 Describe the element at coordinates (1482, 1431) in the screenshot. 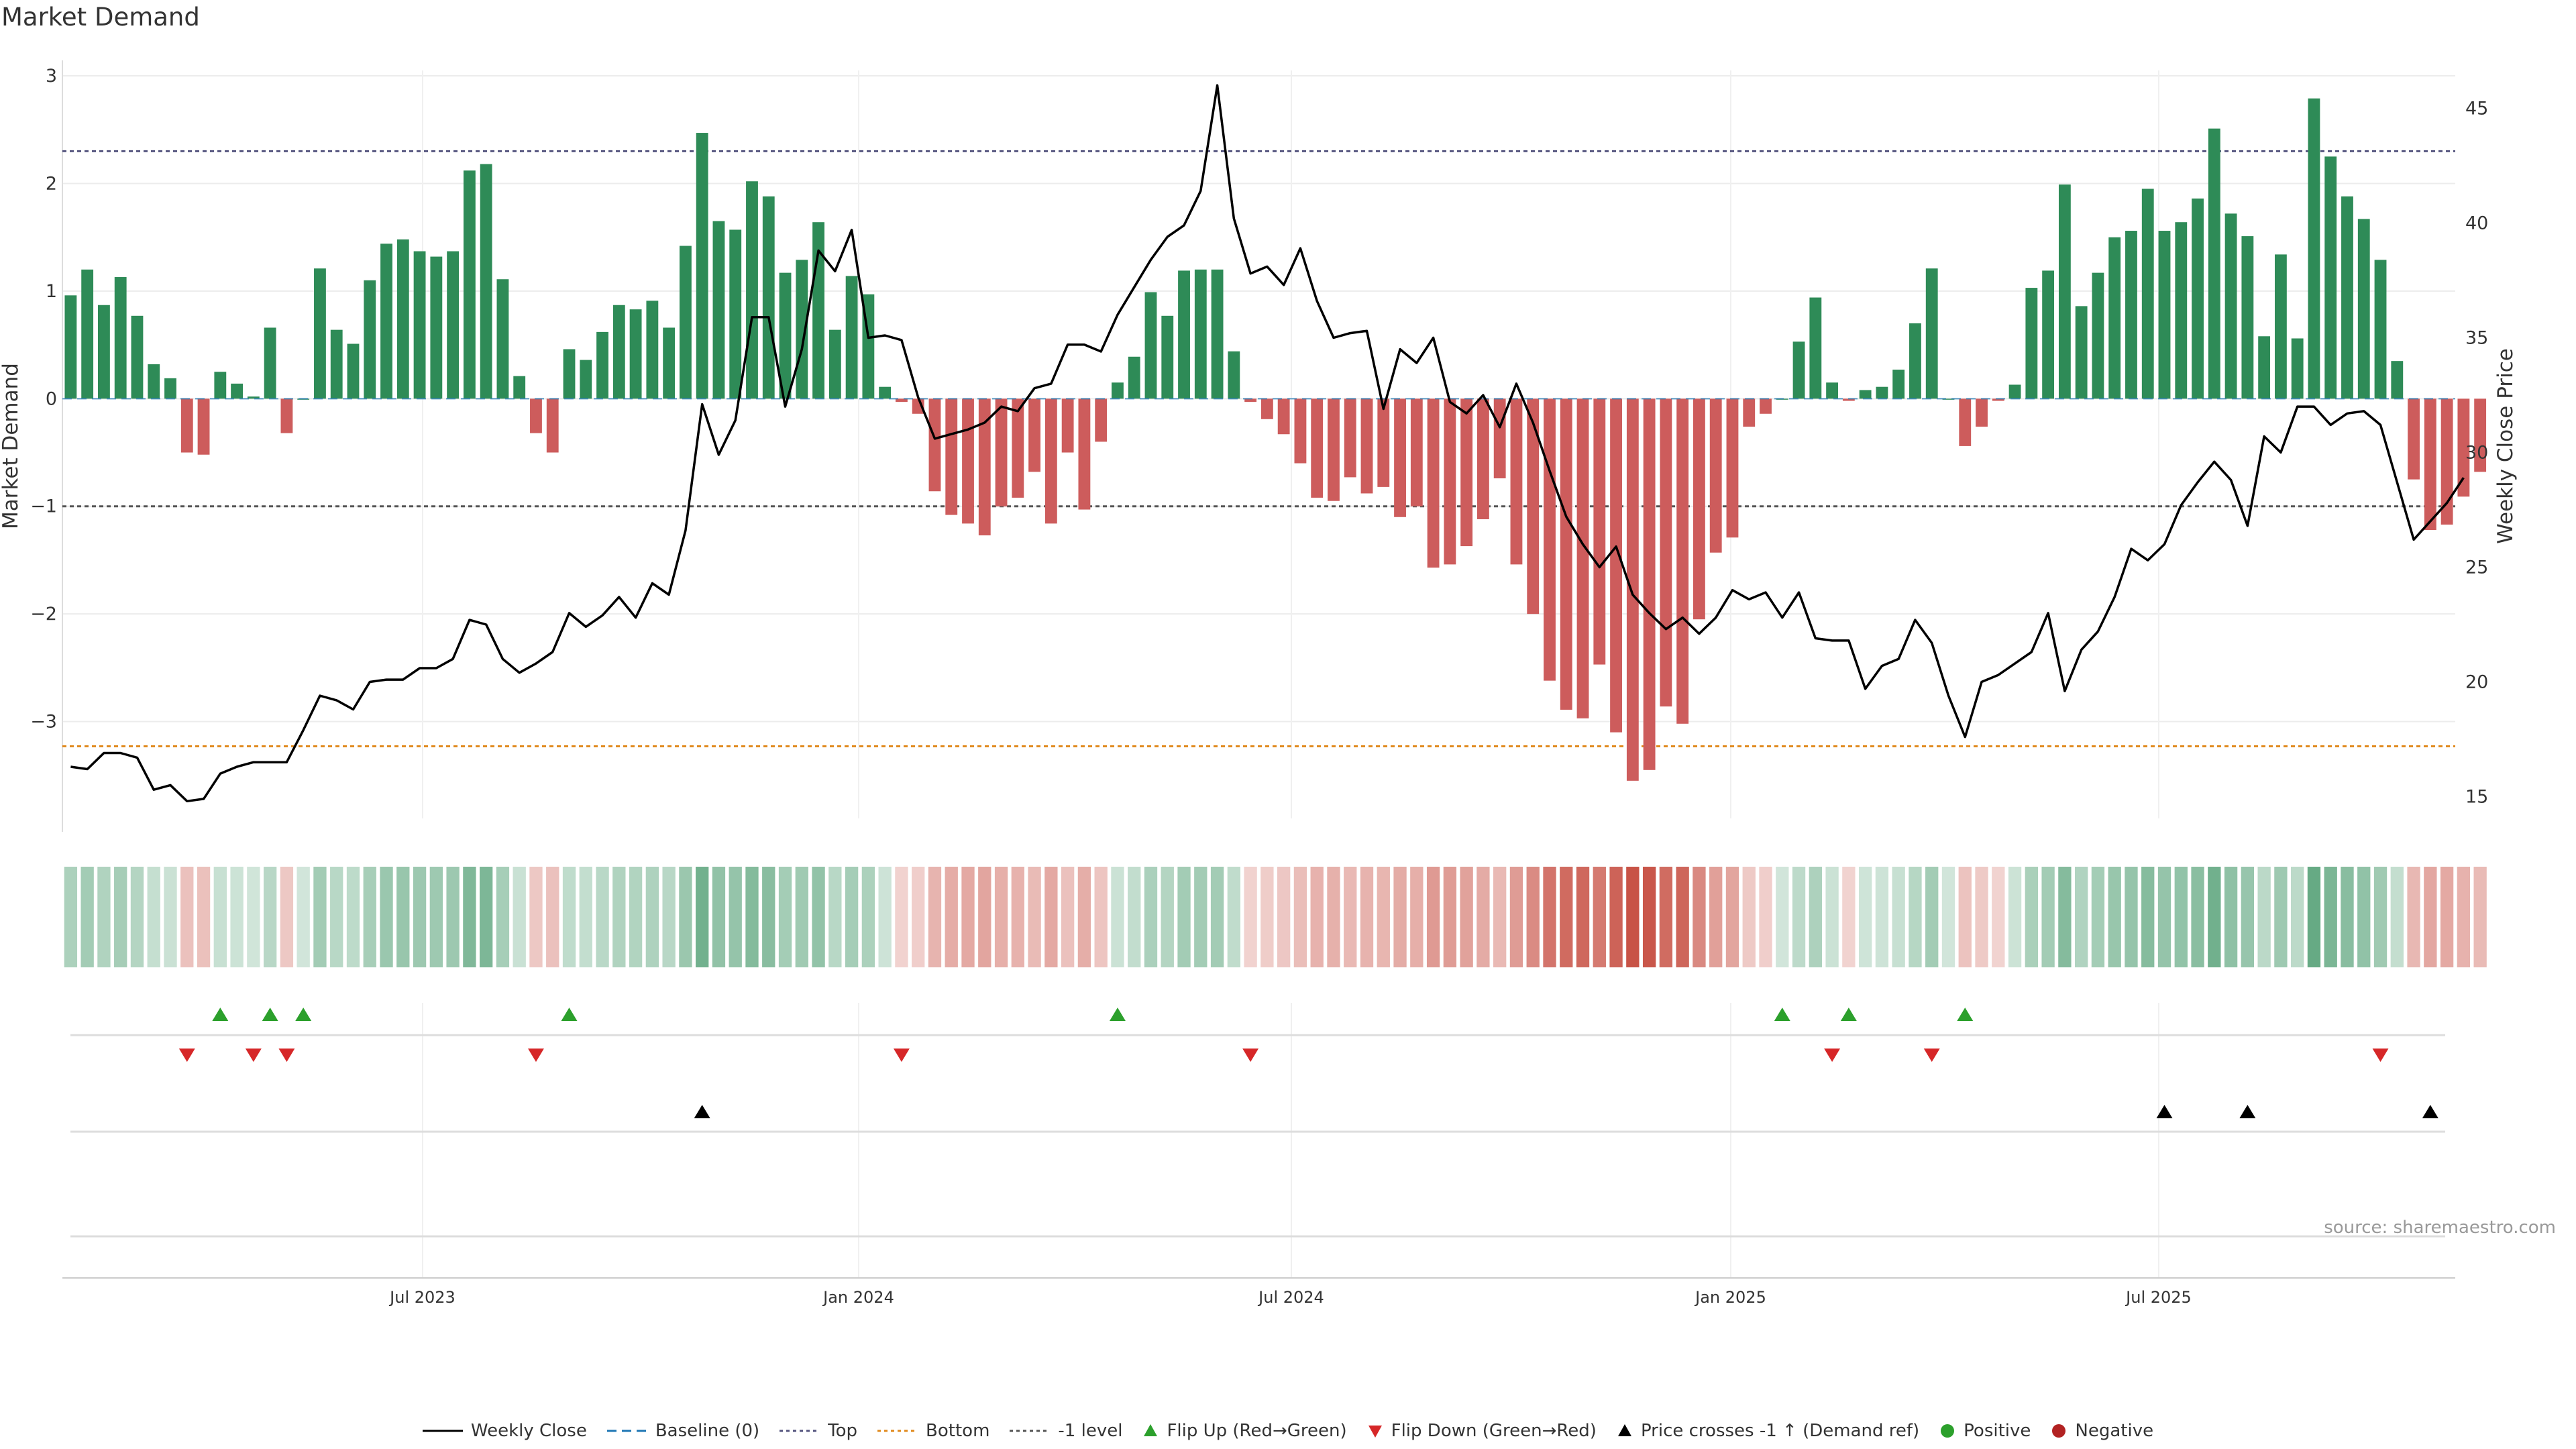

I see `legend-item-flip-down: Flip Down (Green→Red)` at that location.